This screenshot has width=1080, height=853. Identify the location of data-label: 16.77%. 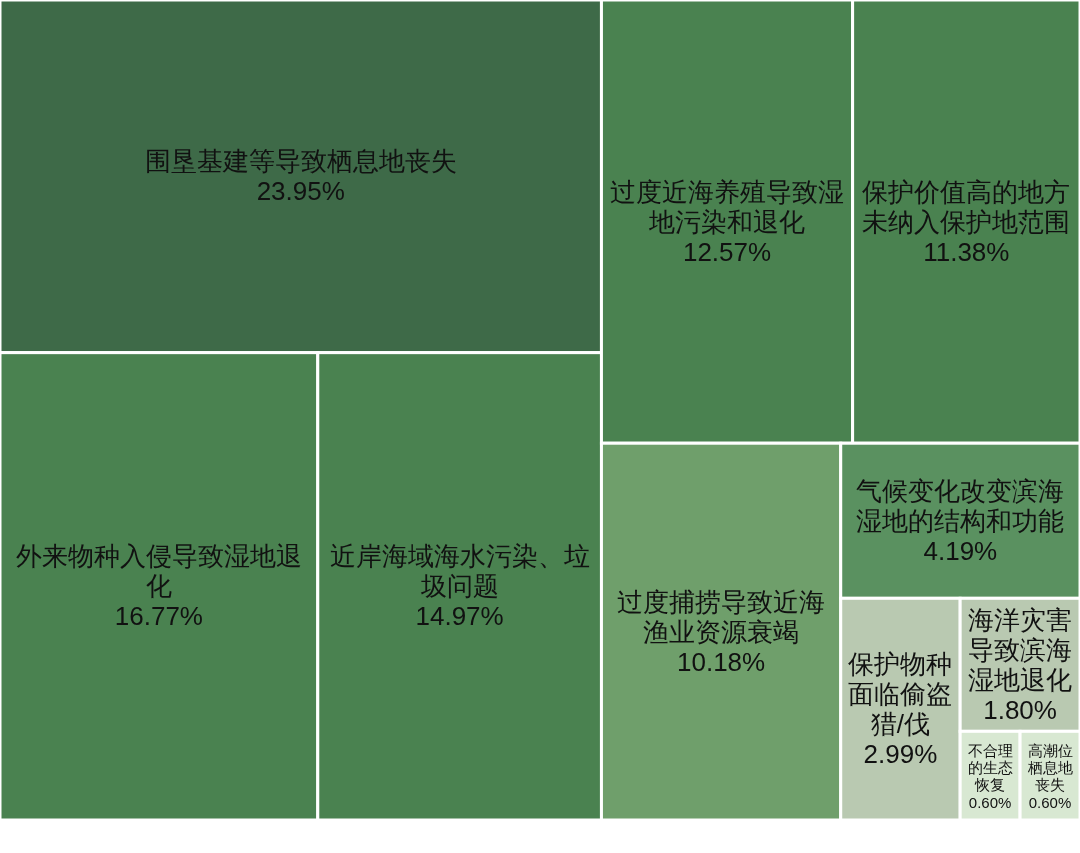
(158, 616).